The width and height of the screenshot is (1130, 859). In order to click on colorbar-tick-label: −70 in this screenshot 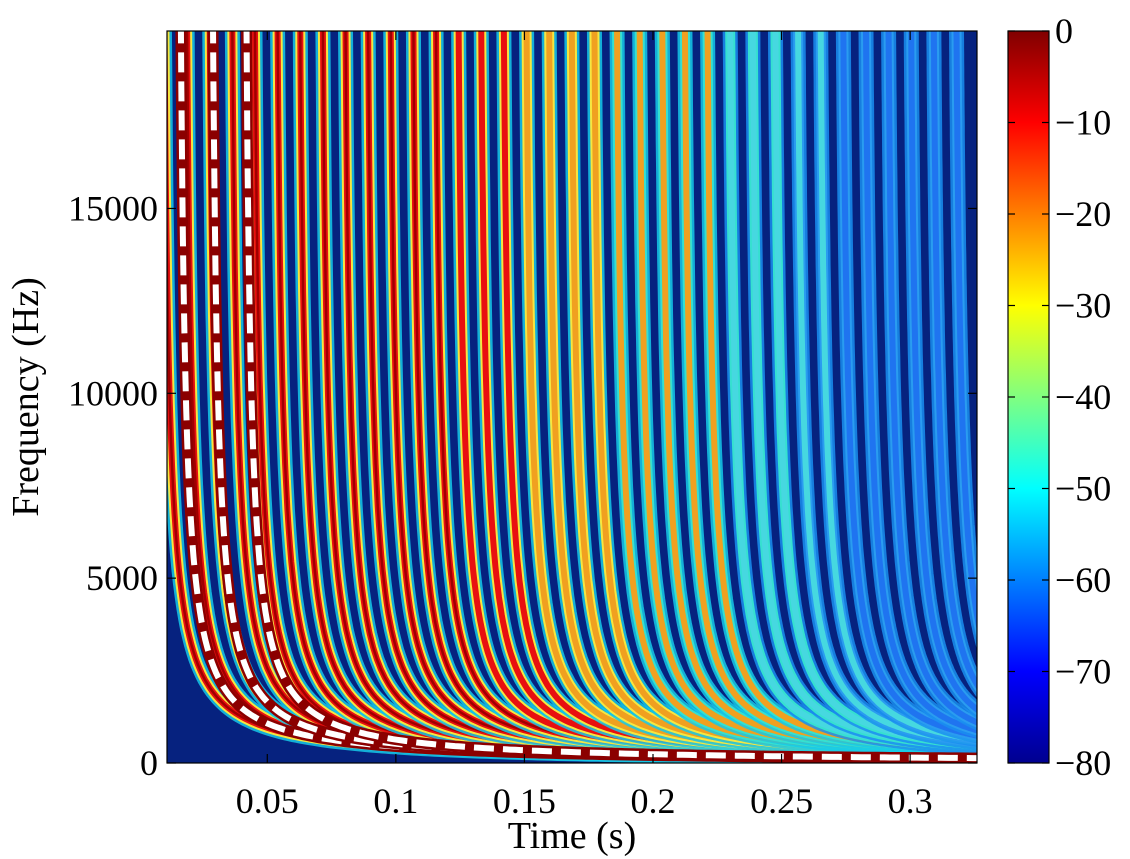, I will do `click(1083, 672)`.